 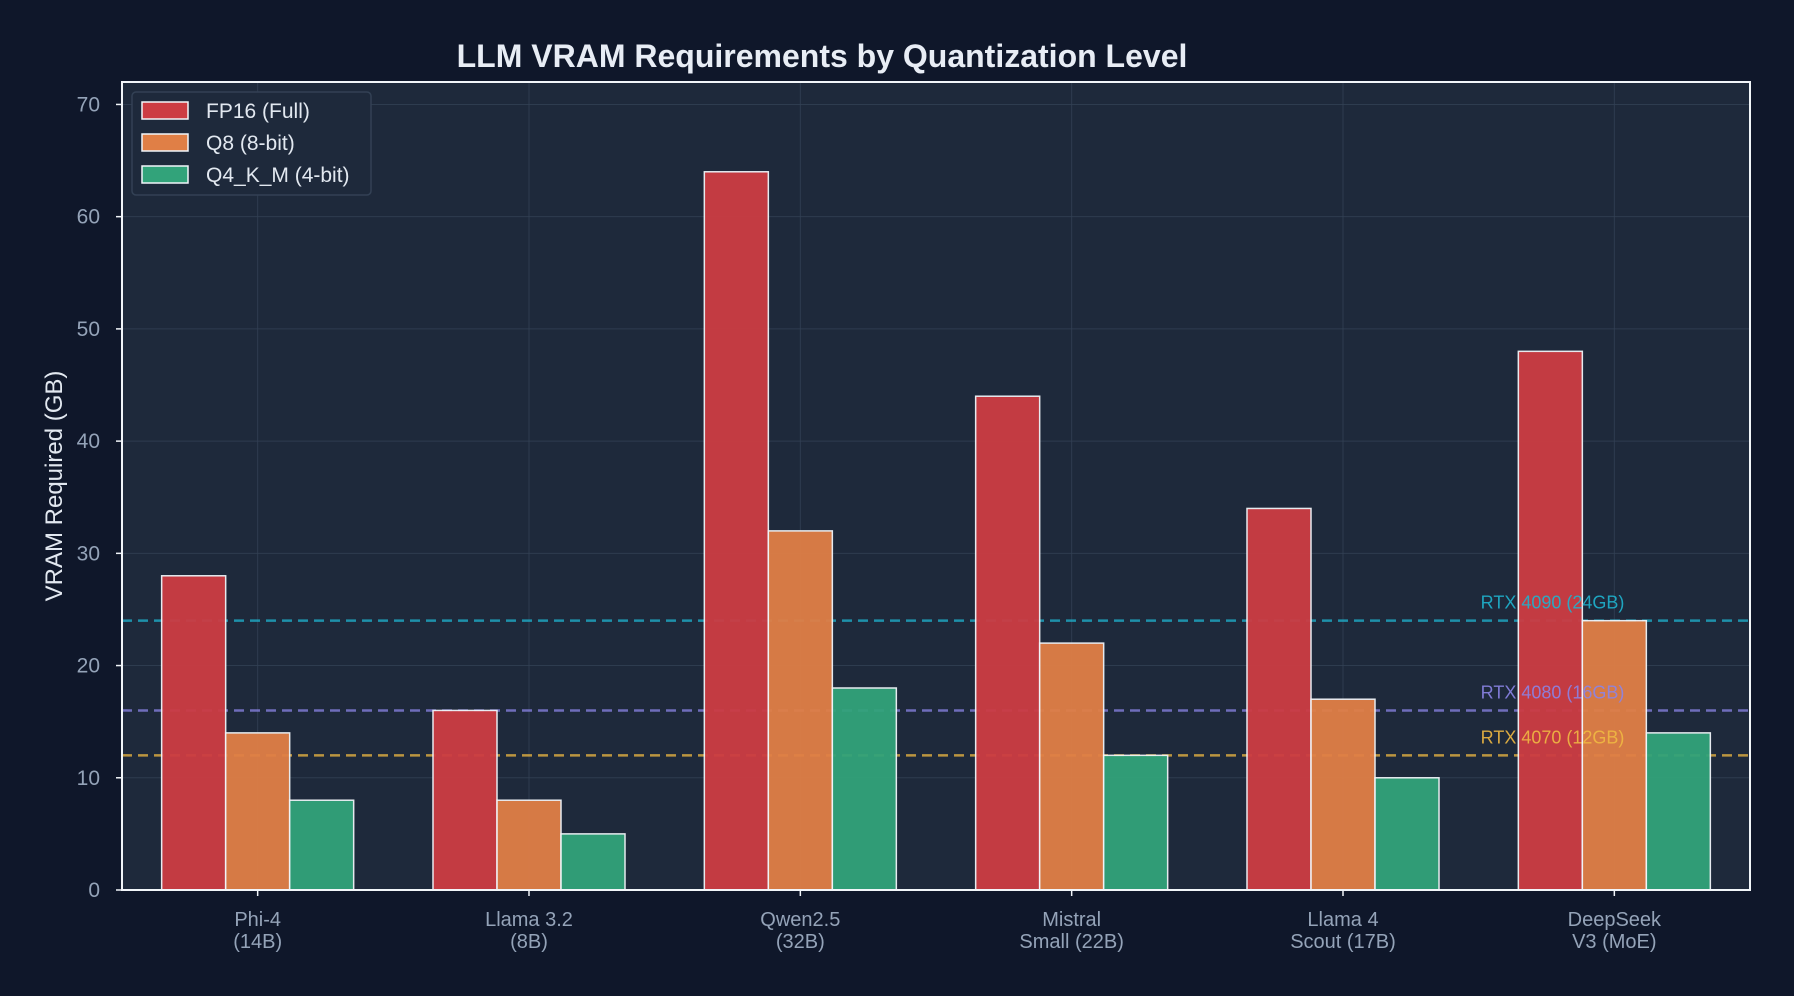 I want to click on x-tick-label: DeepSeek, so click(x=1615, y=920).